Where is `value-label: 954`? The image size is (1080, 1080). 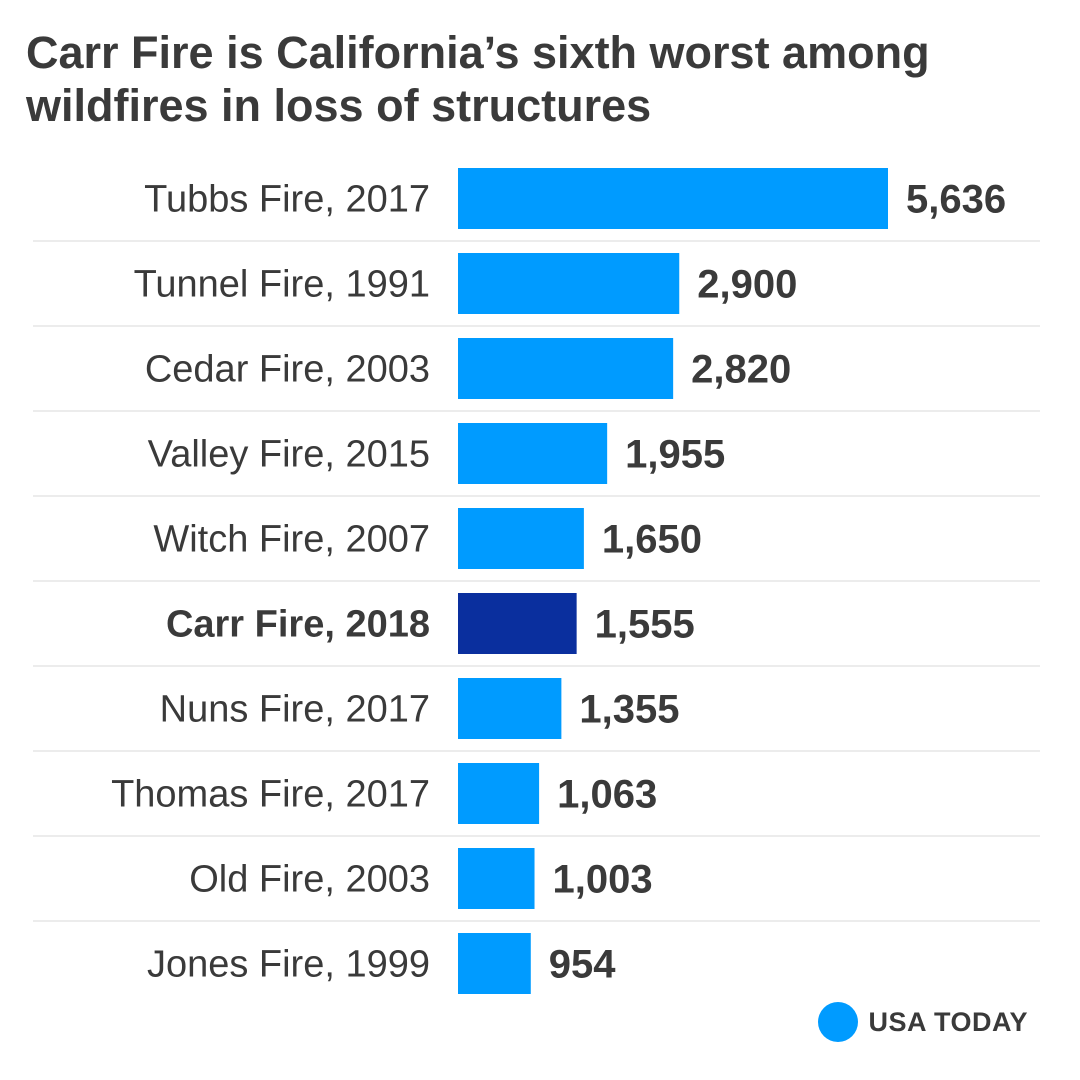 value-label: 954 is located at coordinates (582, 965).